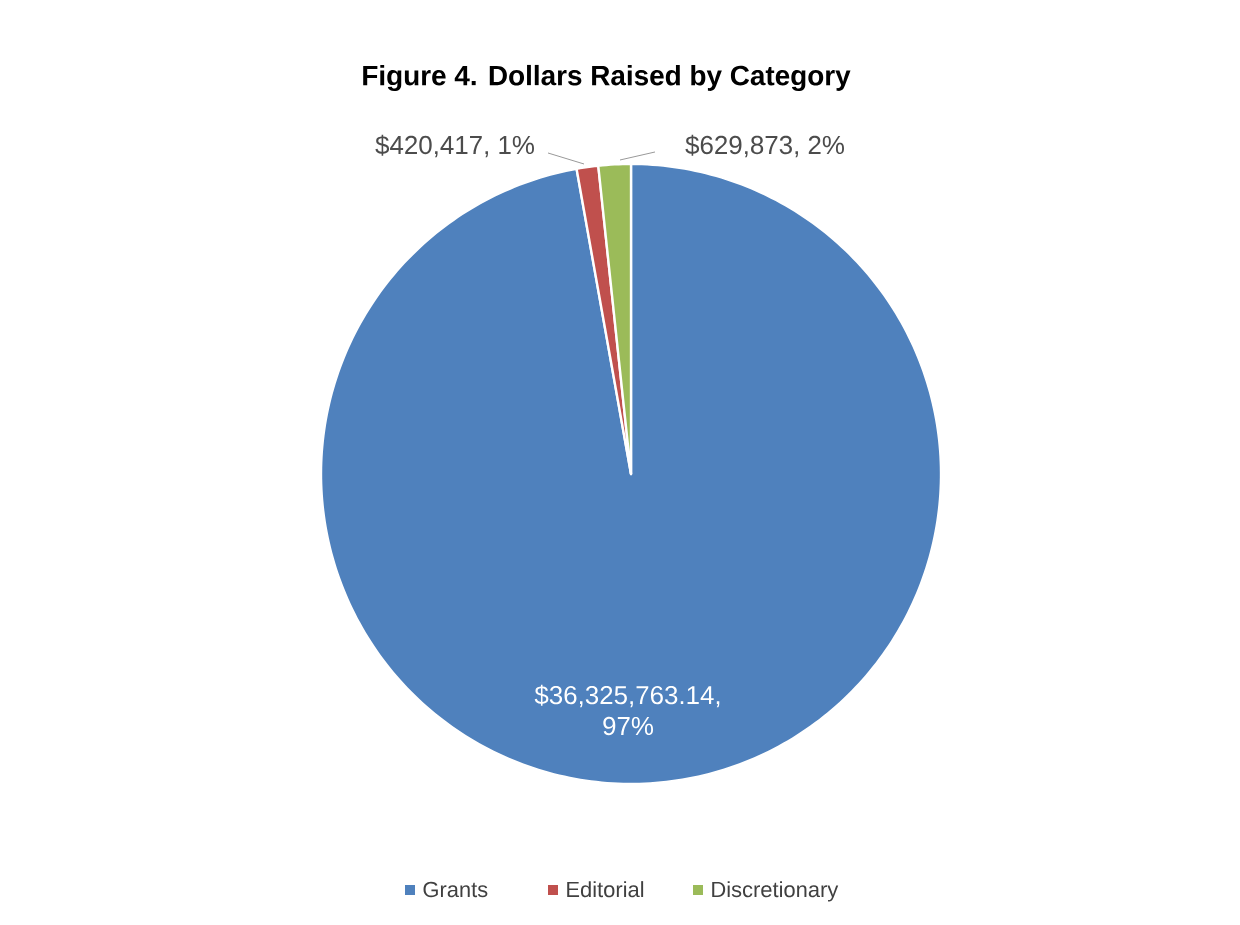 The image size is (1240, 925). Describe the element at coordinates (775, 891) in the screenshot. I see `legend-label: Discretionary` at that location.